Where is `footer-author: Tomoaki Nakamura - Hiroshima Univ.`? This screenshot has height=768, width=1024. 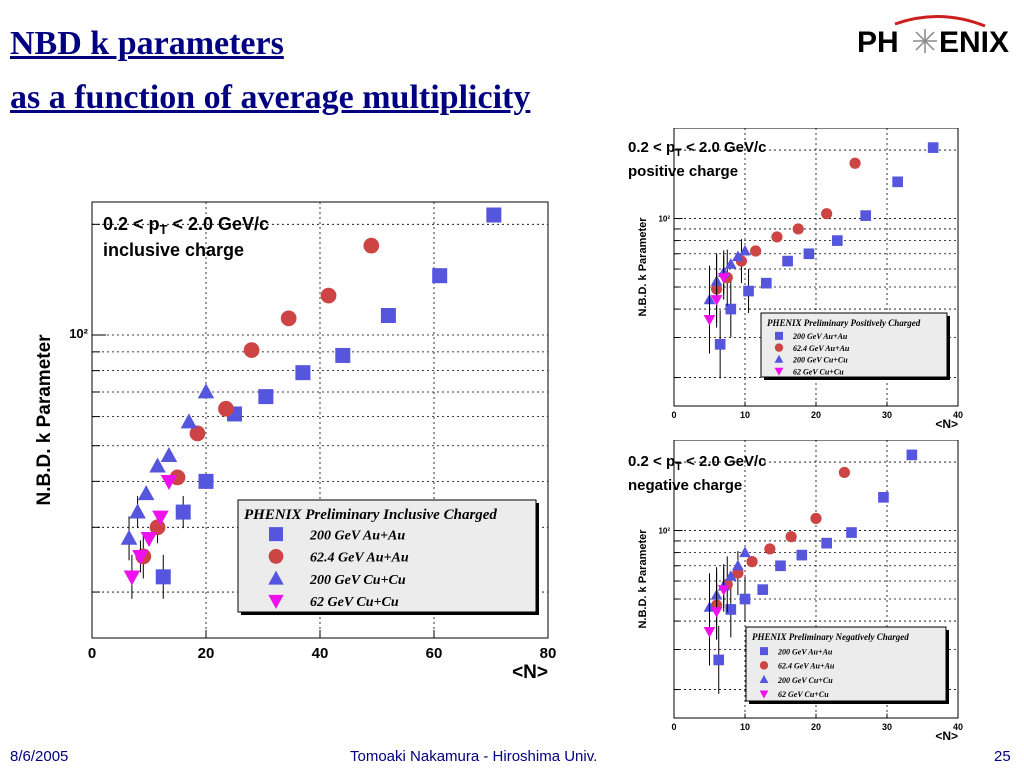 footer-author: Tomoaki Nakamura - Hiroshima Univ. is located at coordinates (474, 756).